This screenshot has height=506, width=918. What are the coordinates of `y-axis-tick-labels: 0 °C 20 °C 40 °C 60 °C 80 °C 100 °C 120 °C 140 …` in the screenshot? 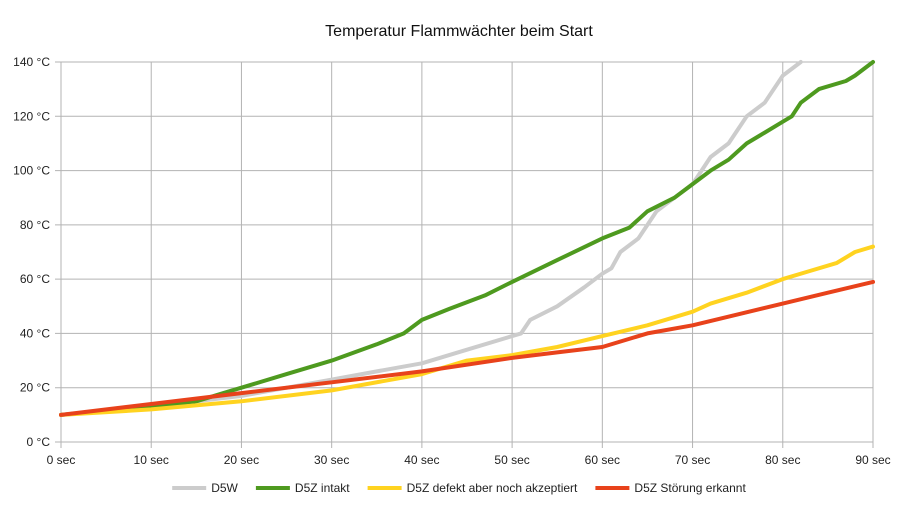 It's located at (31, 252).